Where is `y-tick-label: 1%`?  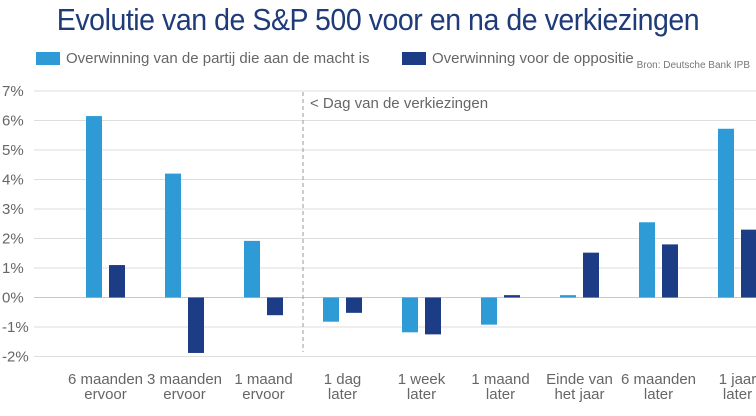 y-tick-label: 1% is located at coordinates (13, 268).